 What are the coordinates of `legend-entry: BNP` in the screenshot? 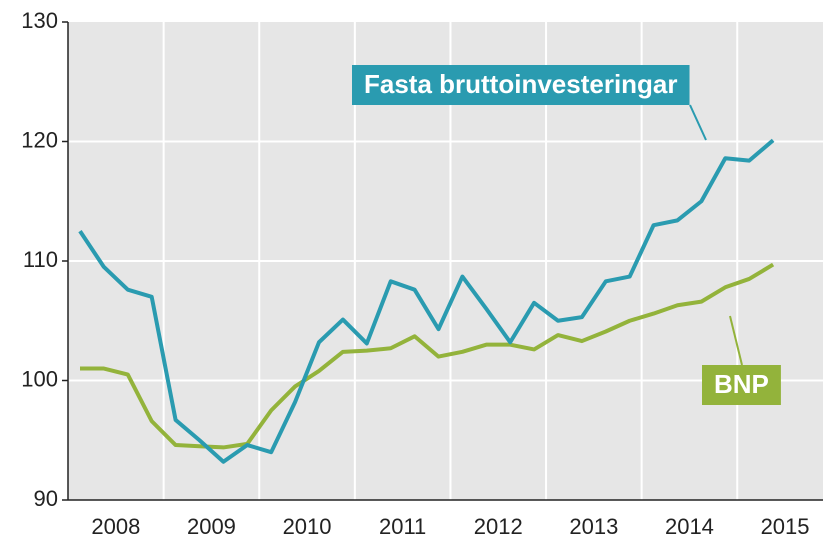 It's located at (741, 360).